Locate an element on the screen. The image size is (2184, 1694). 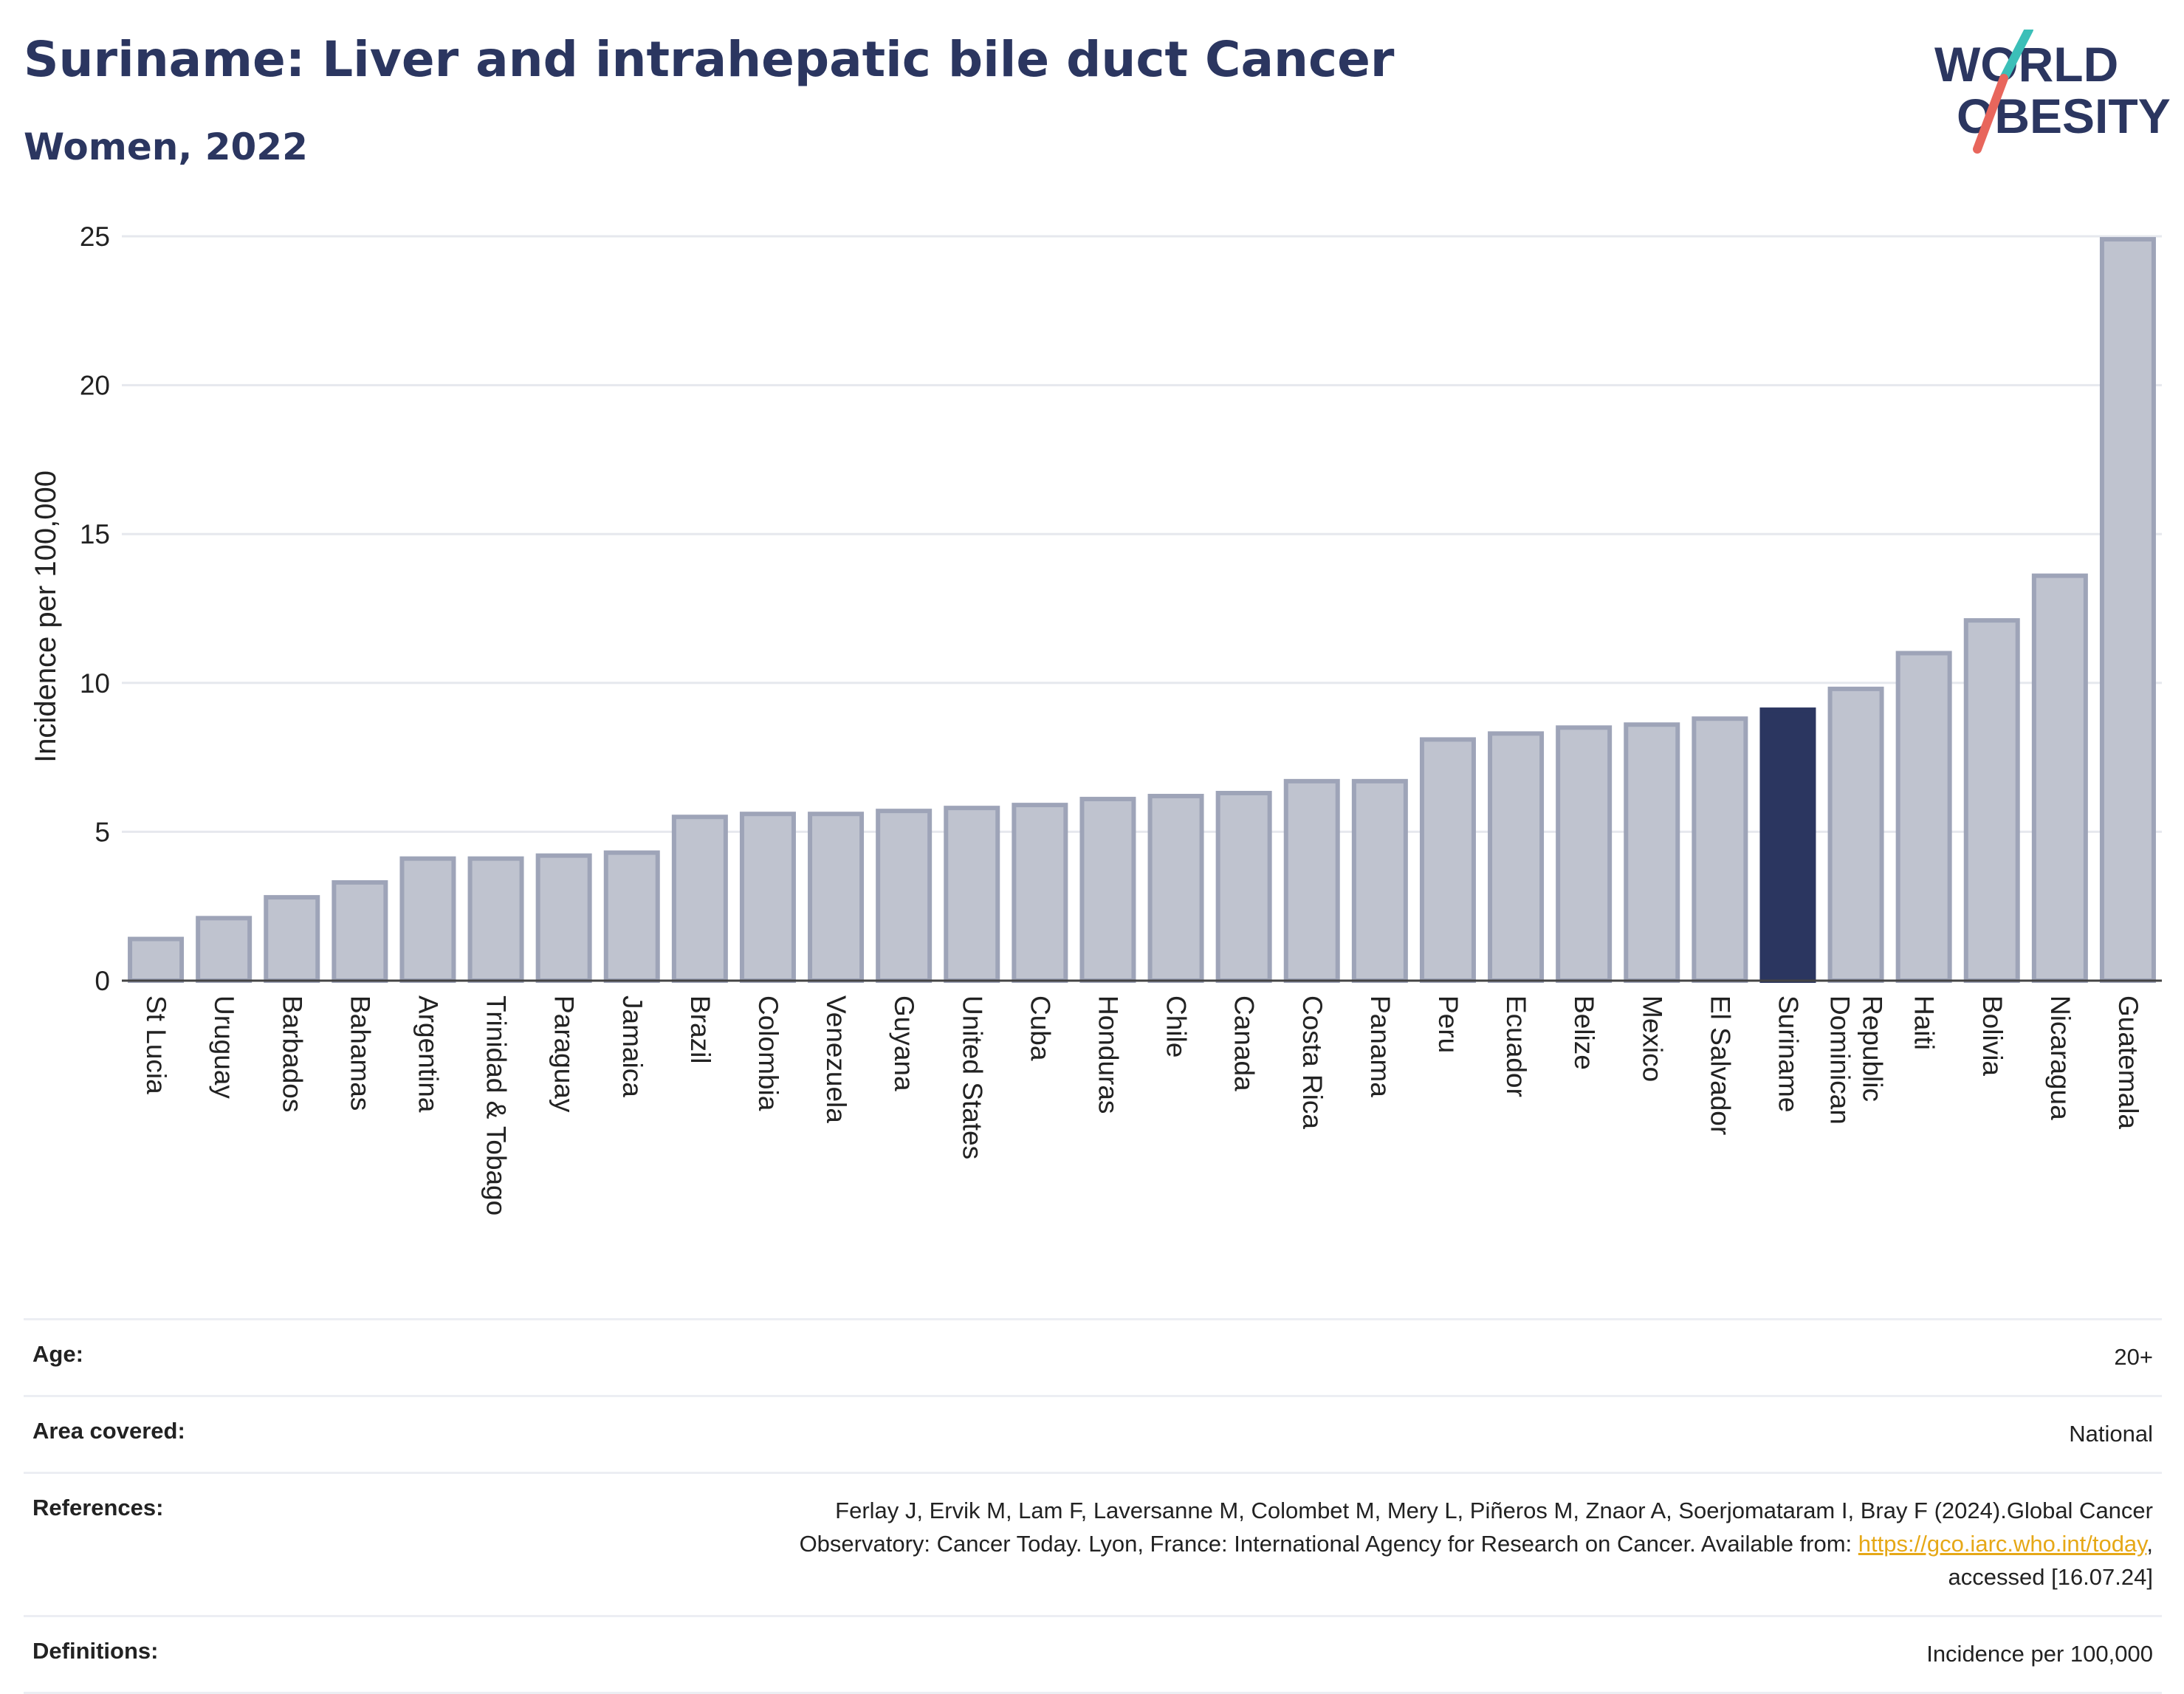
bar-united-states is located at coordinates (972, 895).